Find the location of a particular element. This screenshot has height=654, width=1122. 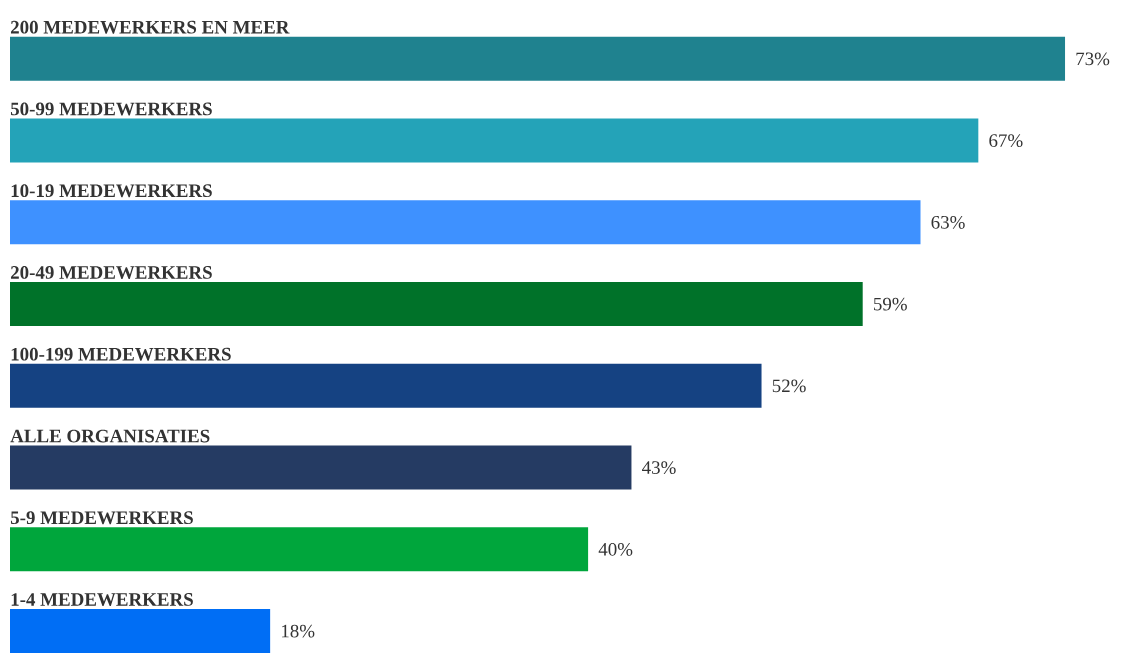

data-label: 43% is located at coordinates (659, 468).